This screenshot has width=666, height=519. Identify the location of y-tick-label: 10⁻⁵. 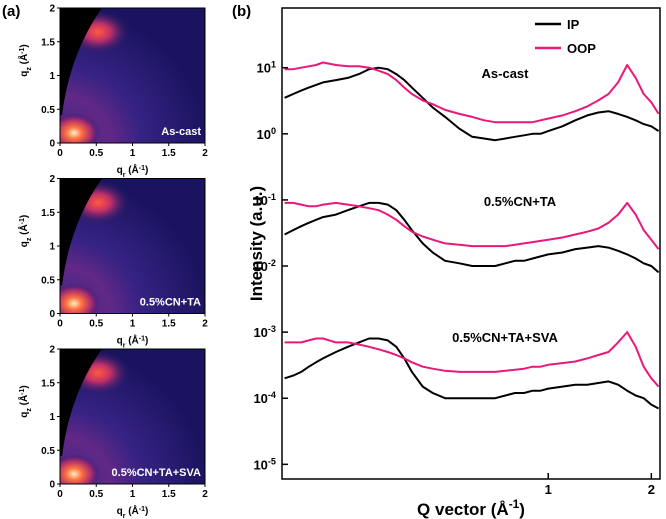
(264, 464).